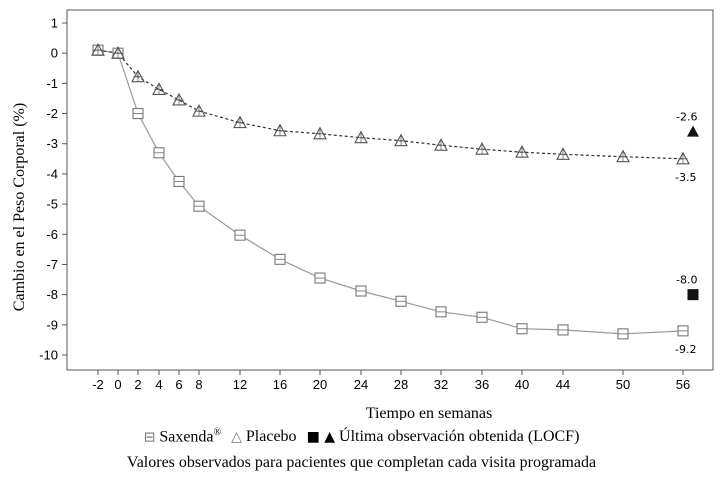  Describe the element at coordinates (137, 384) in the screenshot. I see `x-tick-label: 2` at that location.